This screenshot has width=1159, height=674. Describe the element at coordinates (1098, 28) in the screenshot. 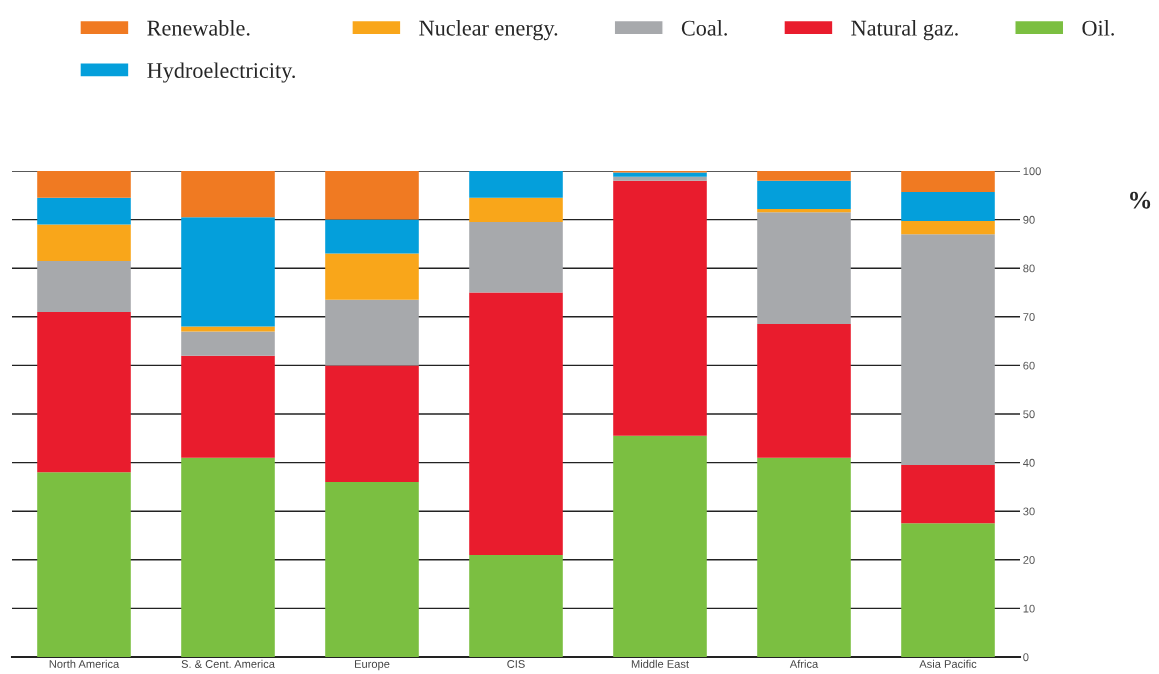

I see `legend-label: Oil.` at that location.